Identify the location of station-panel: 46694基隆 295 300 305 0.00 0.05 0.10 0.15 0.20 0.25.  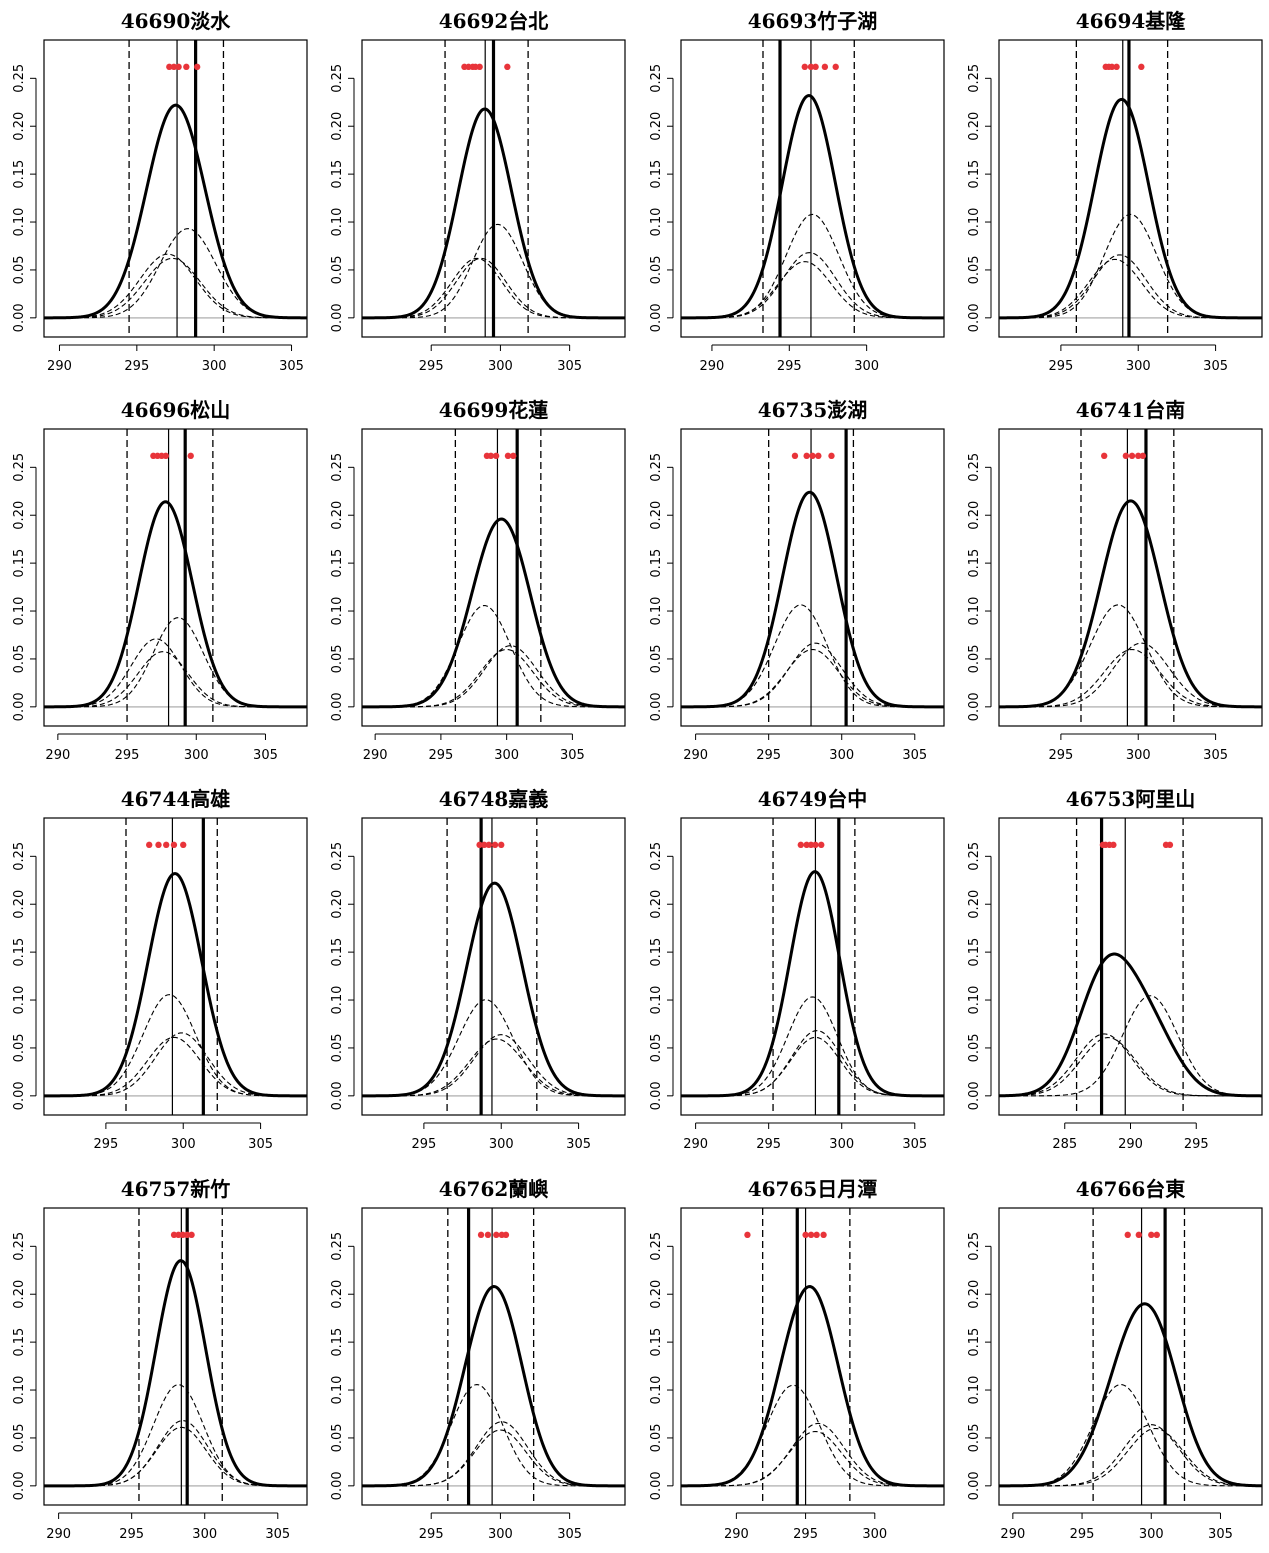
(1115, 191).